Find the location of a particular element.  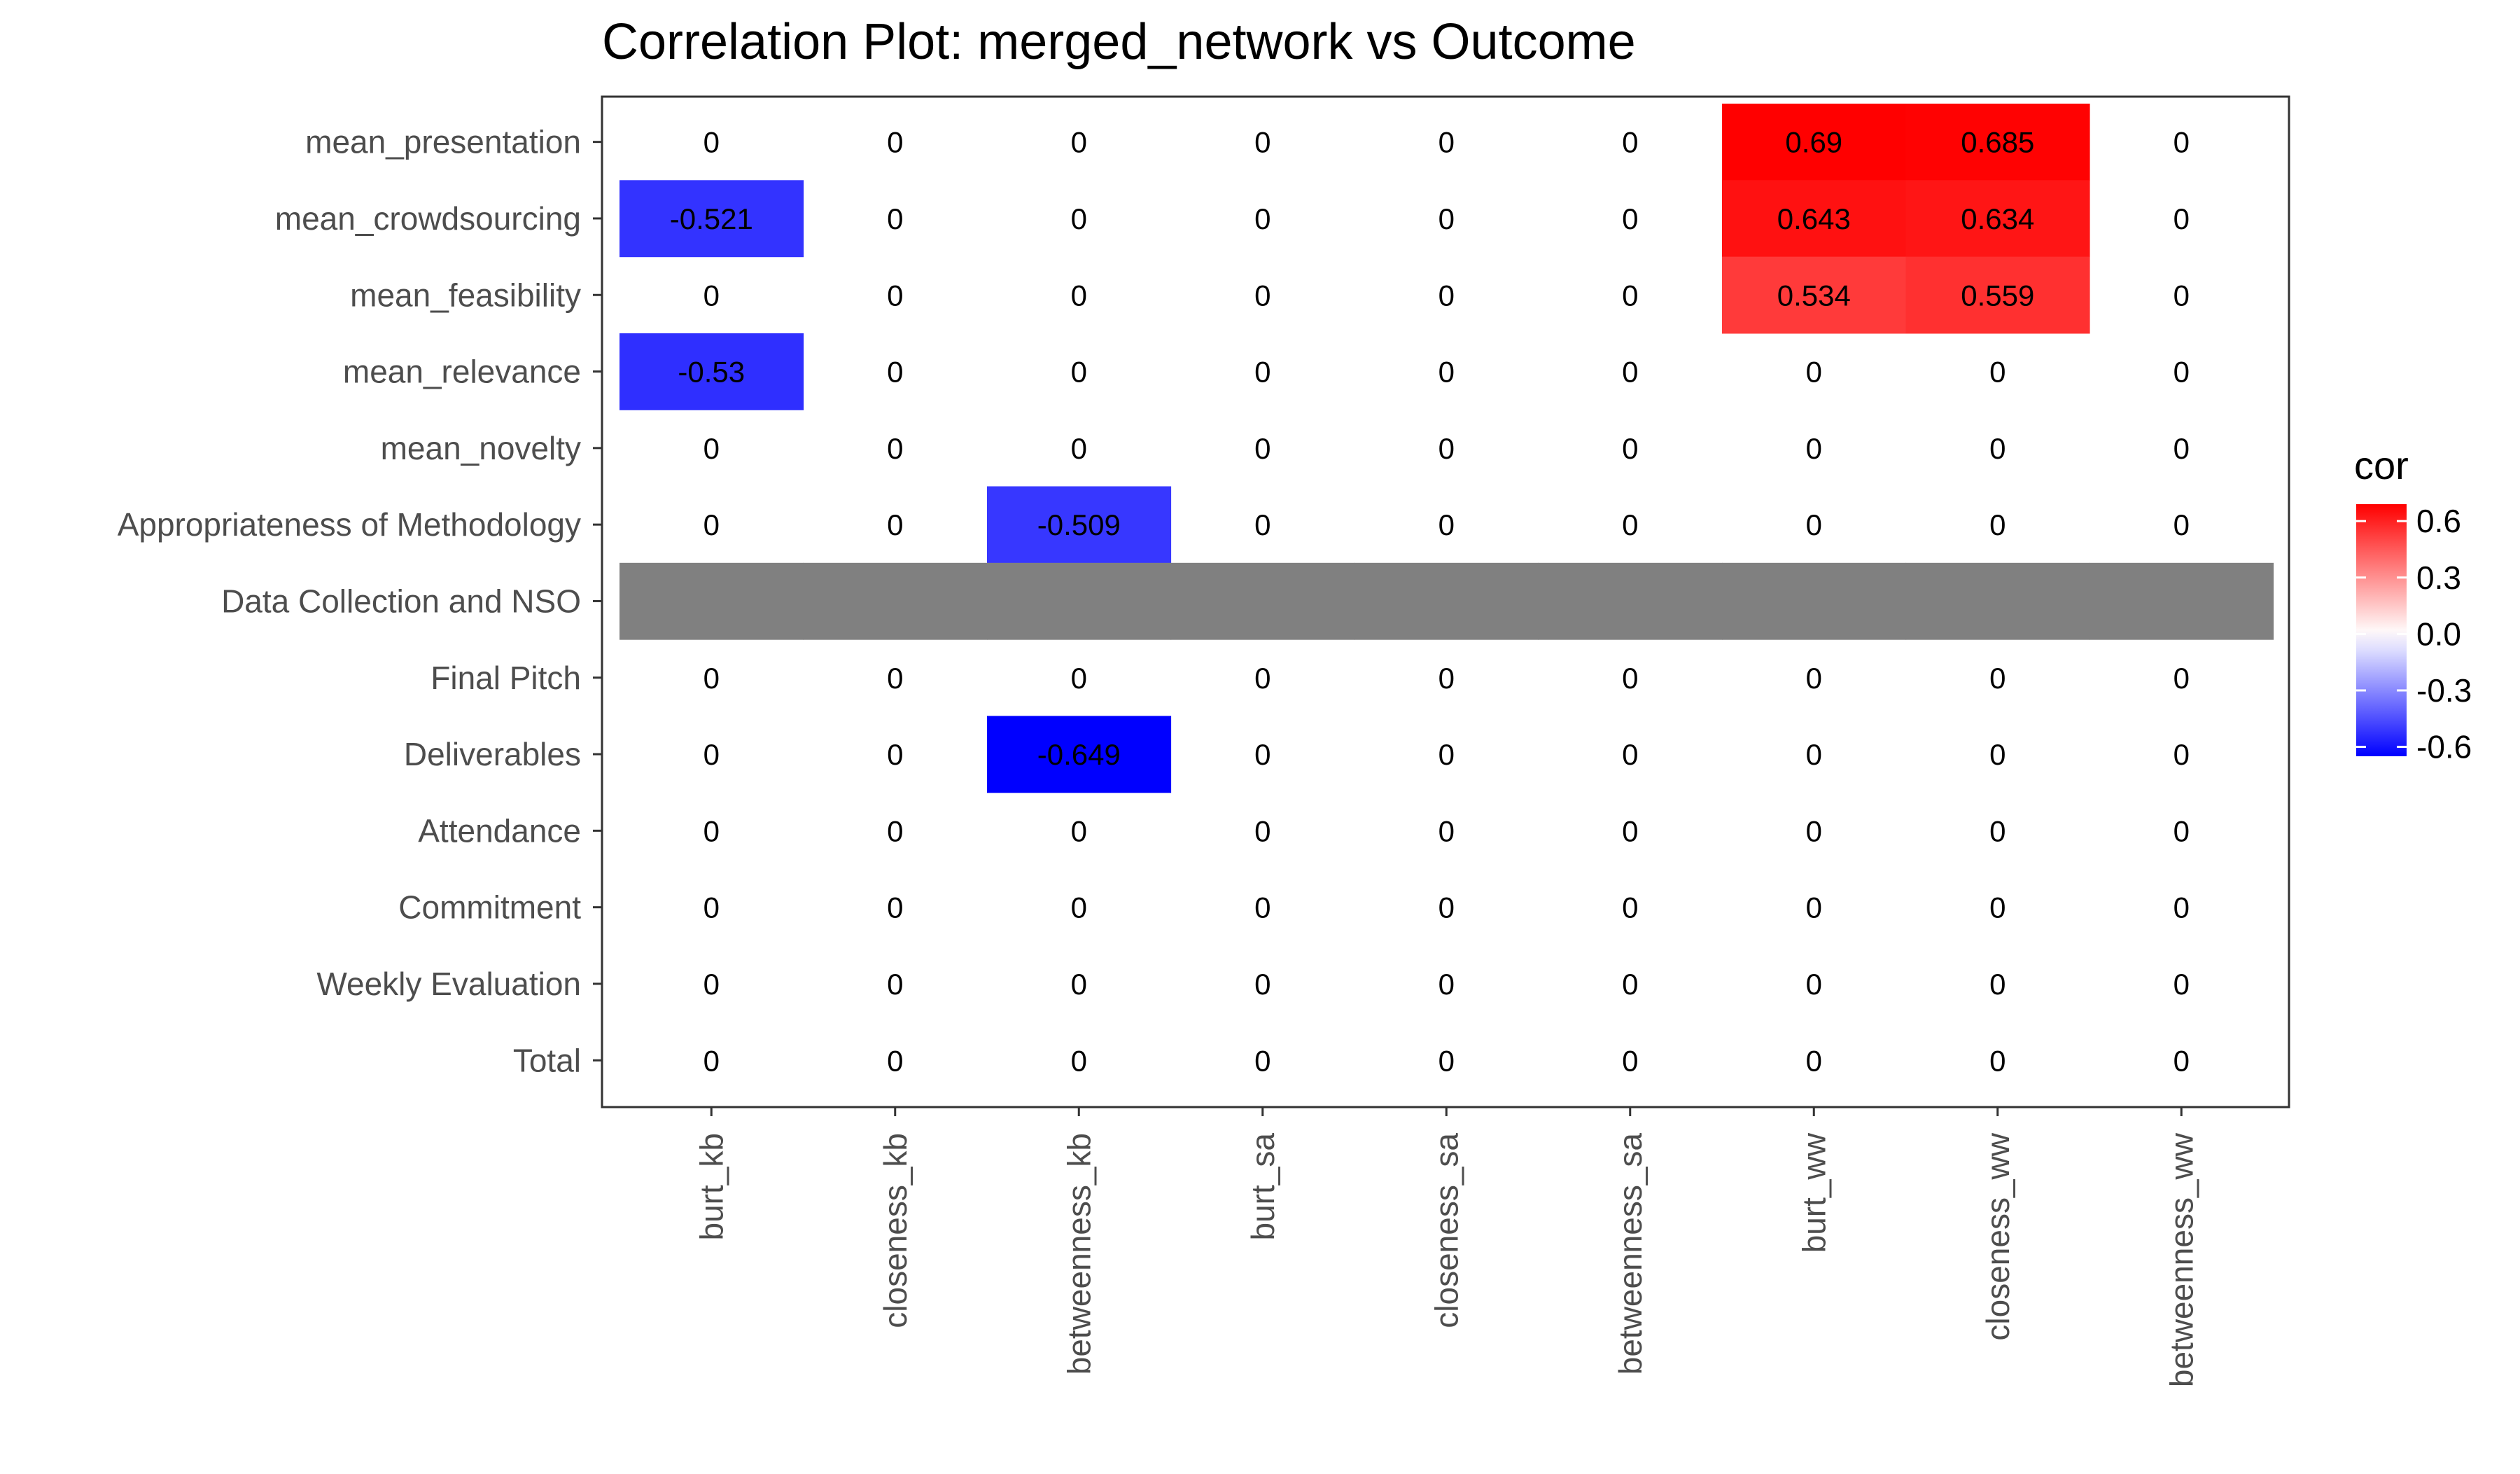

y-tick-label-mean-relevance: mean_relevance is located at coordinates (462, 372).